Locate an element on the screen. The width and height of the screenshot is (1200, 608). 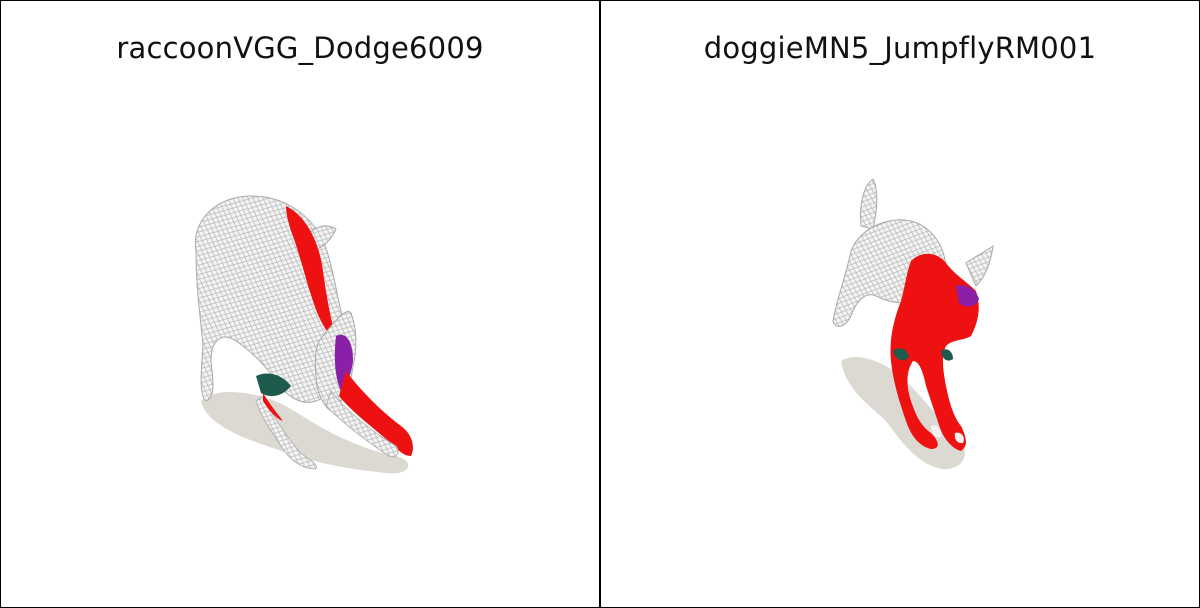
raccoon-render is located at coordinates (303, 334).